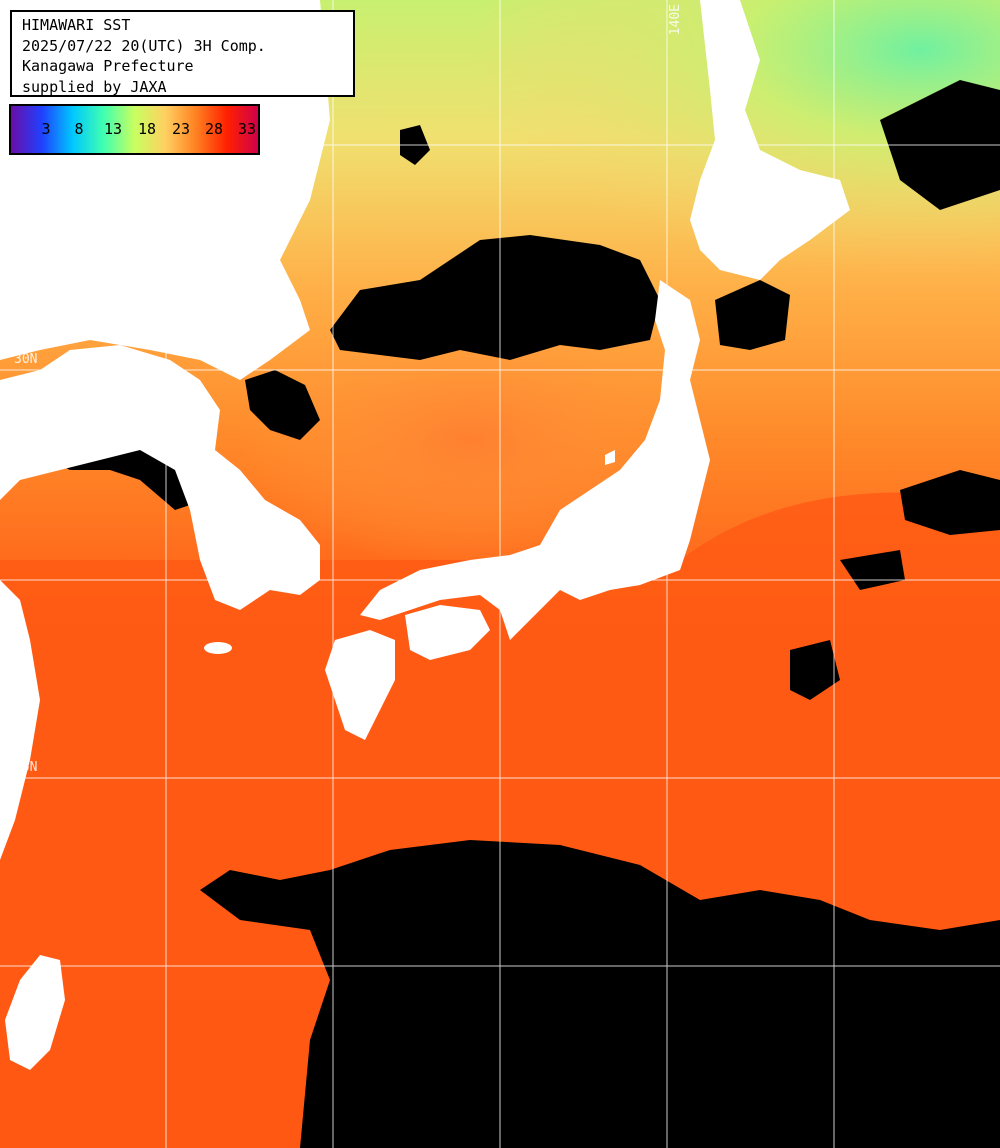  What do you see at coordinates (26, 767) in the screenshot?
I see `lat-label-lower: 25N` at bounding box center [26, 767].